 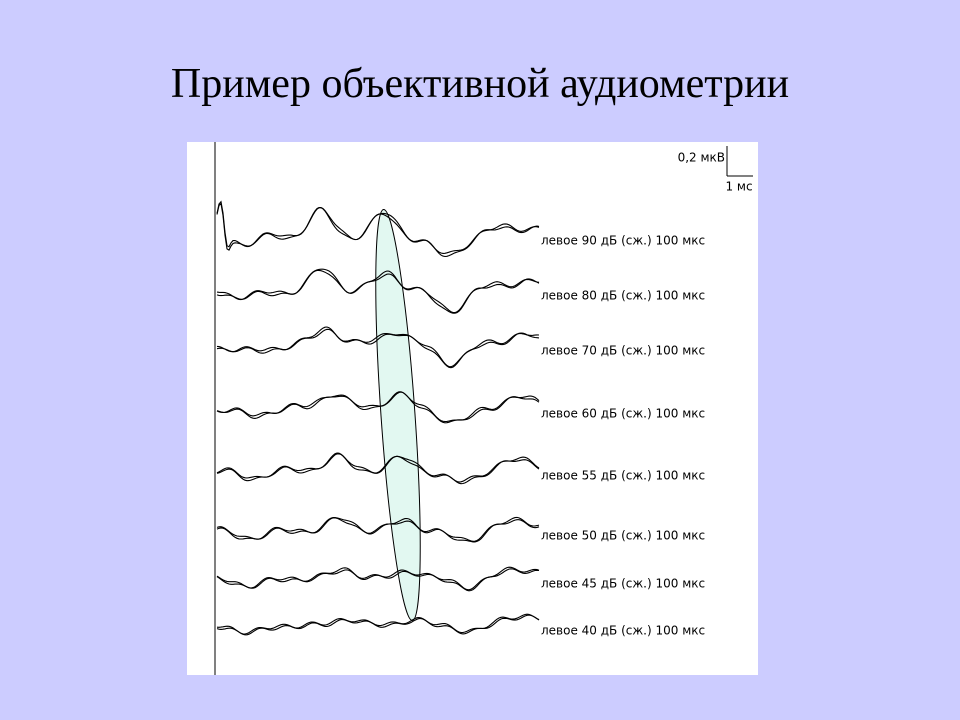 What do you see at coordinates (623, 241) in the screenshot?
I see `trace-label: левое 90 дБ (сж.) 100 мкс` at bounding box center [623, 241].